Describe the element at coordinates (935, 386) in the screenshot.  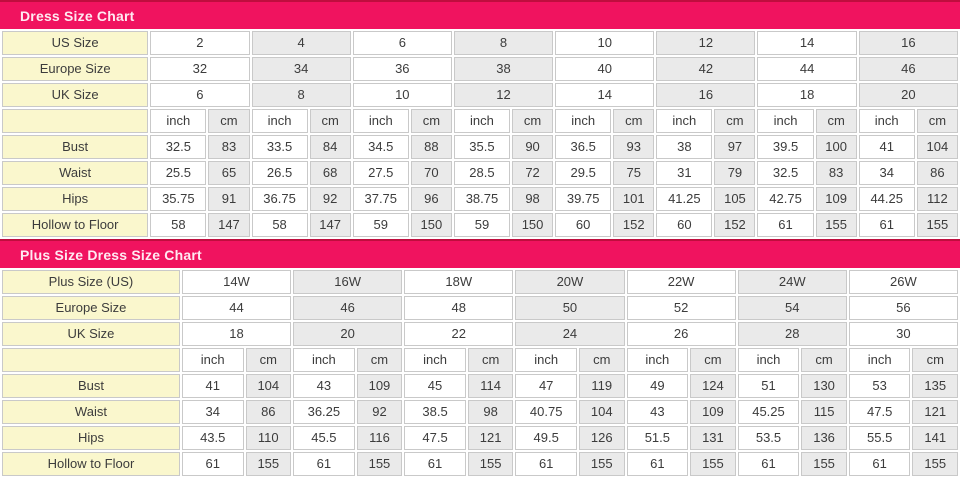
I see `cm-value-cell: 135` at that location.